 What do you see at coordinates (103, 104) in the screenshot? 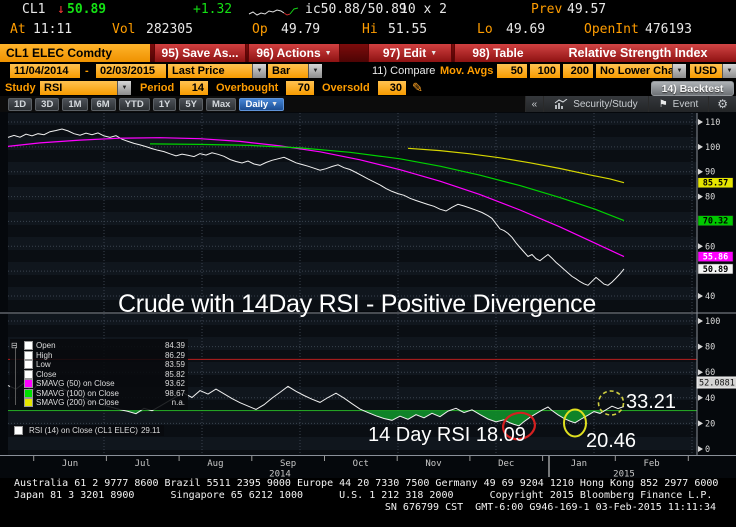
I see `range-tab-6m: 6M` at bounding box center [103, 104].